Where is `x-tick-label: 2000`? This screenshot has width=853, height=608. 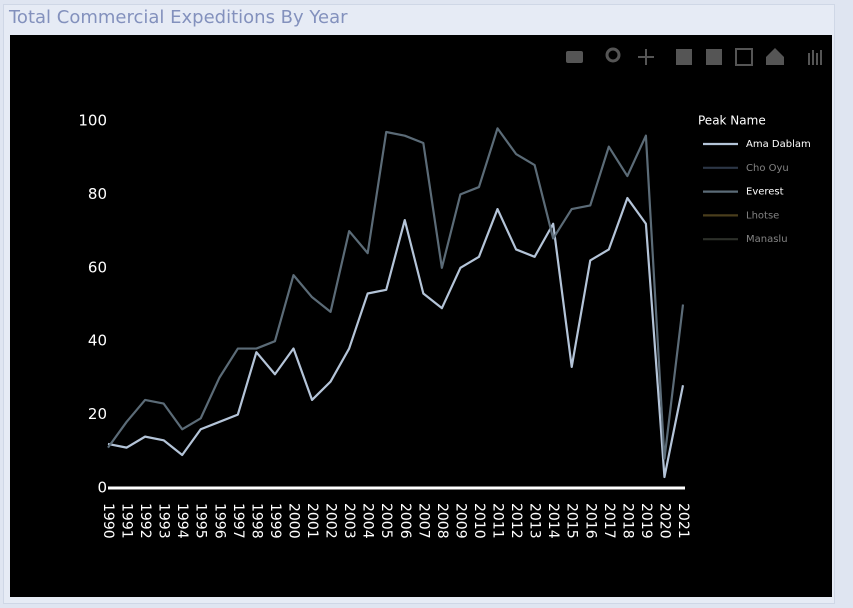
x-tick-label: 2000 is located at coordinates (293, 521).